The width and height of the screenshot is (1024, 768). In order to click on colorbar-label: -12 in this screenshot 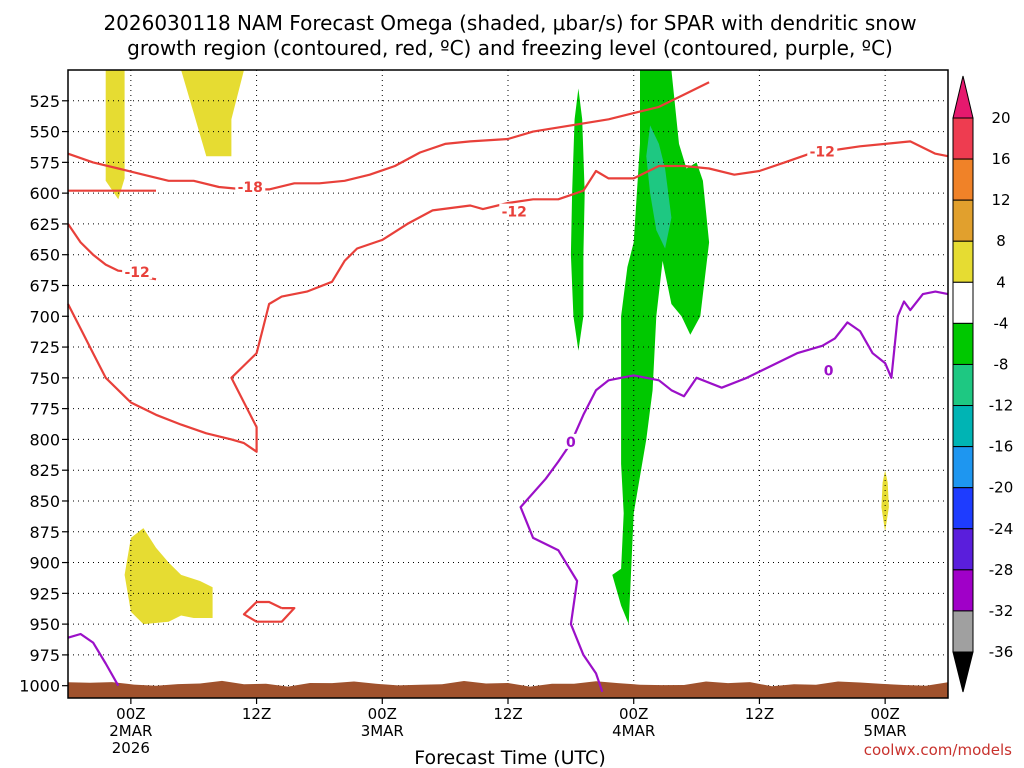, I will do `click(1001, 406)`.